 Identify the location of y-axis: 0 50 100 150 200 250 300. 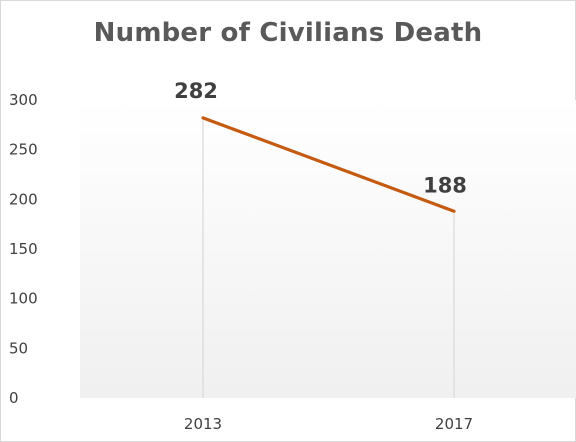
(23, 249).